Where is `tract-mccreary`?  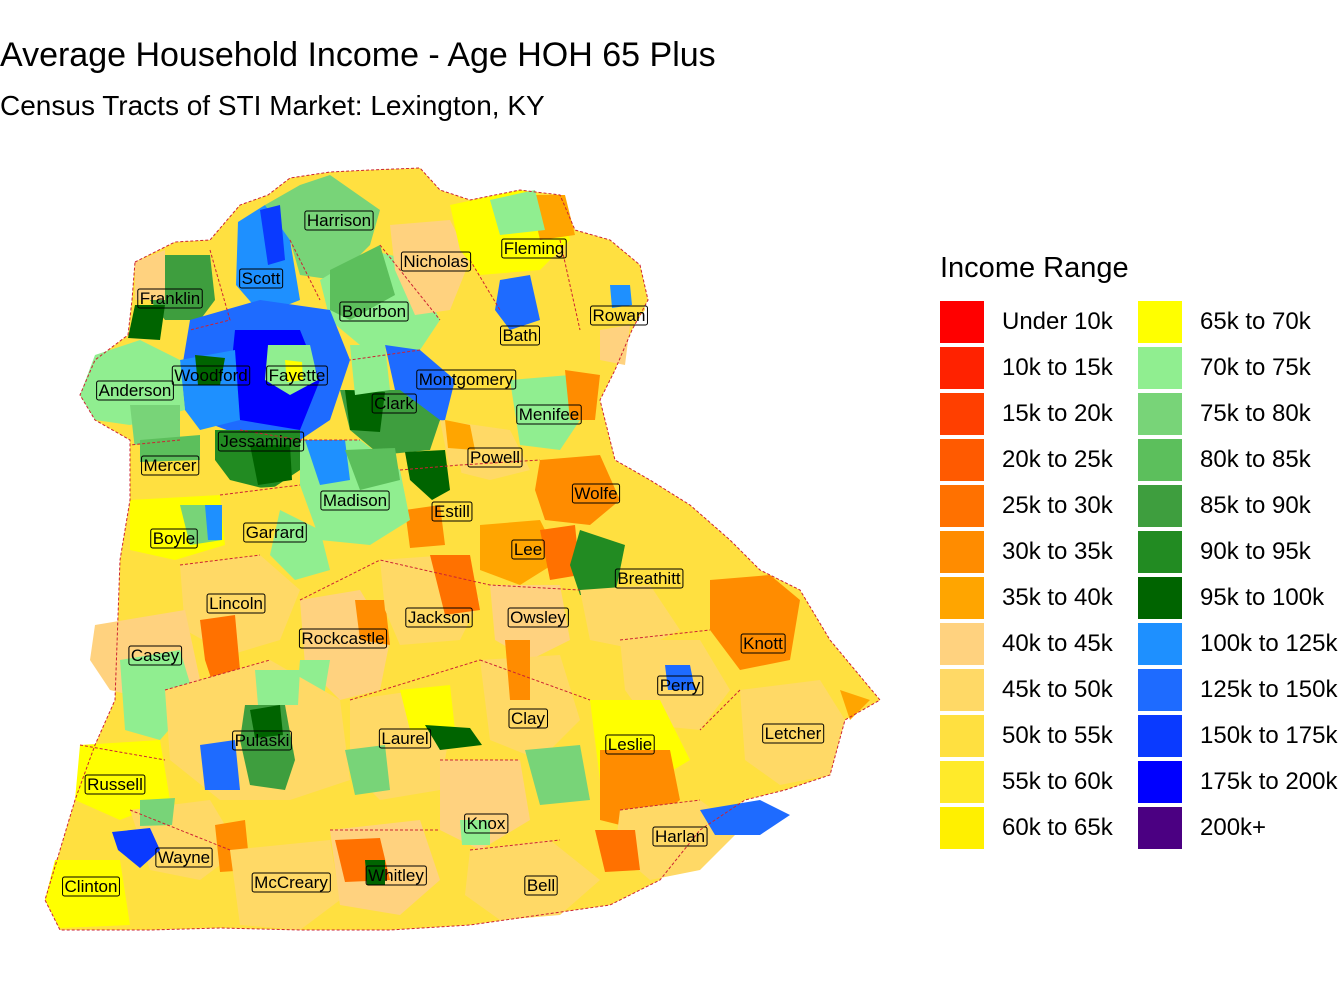
tract-mccreary is located at coordinates (285, 885).